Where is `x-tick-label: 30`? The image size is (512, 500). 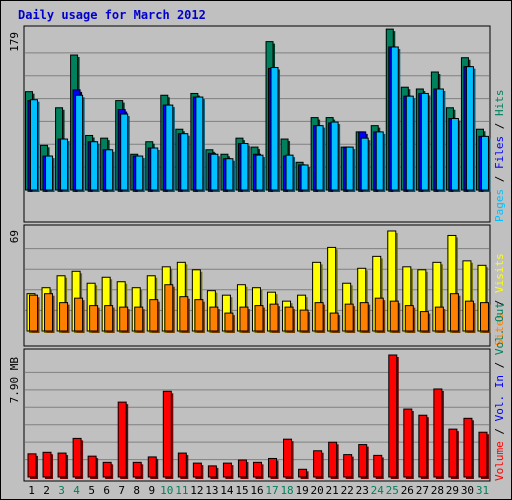 x-tick-label: 30 is located at coordinates (467, 490).